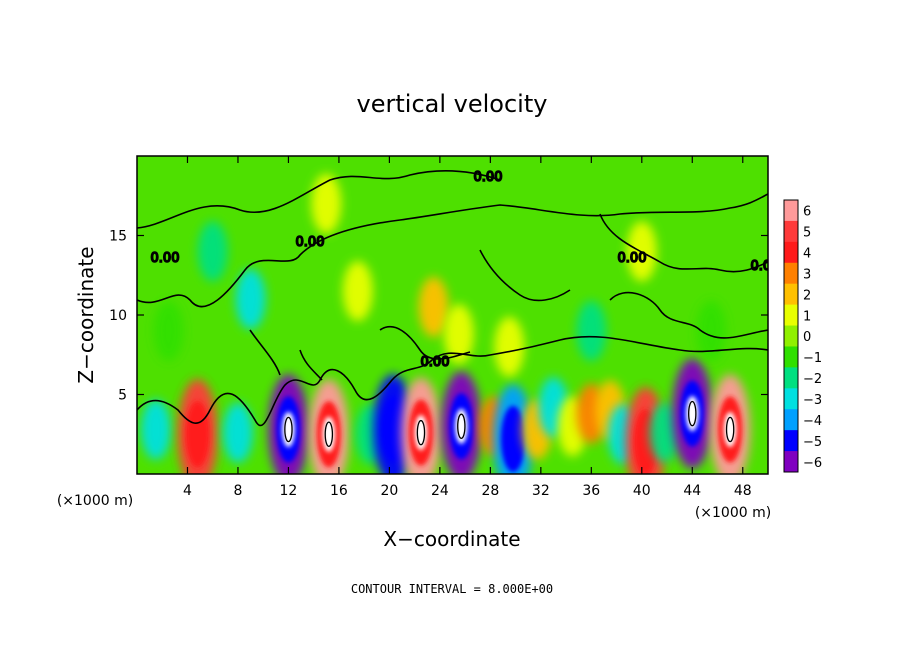  What do you see at coordinates (743, 491) in the screenshot?
I see `x-tick-label: 48` at bounding box center [743, 491].